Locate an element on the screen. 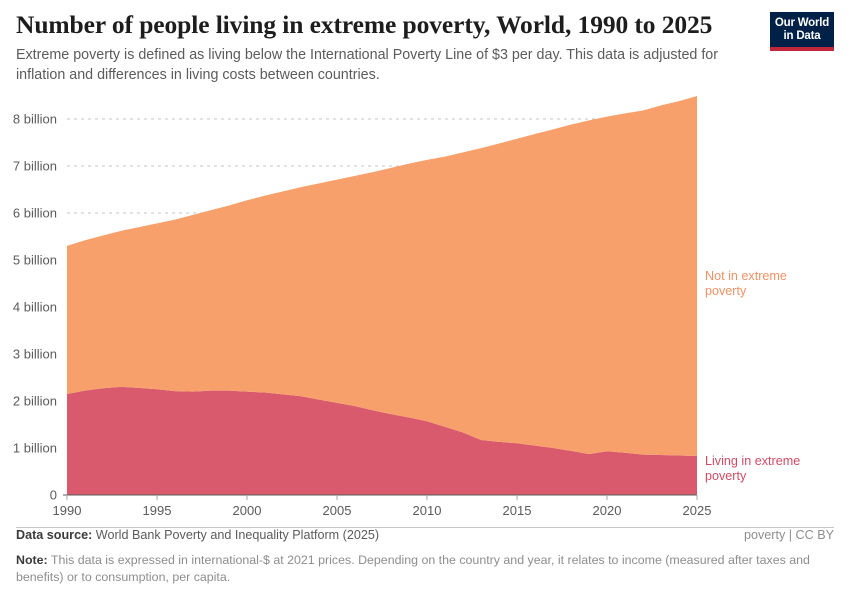 The width and height of the screenshot is (850, 600). data-source-label: Data source: is located at coordinates (54, 535).